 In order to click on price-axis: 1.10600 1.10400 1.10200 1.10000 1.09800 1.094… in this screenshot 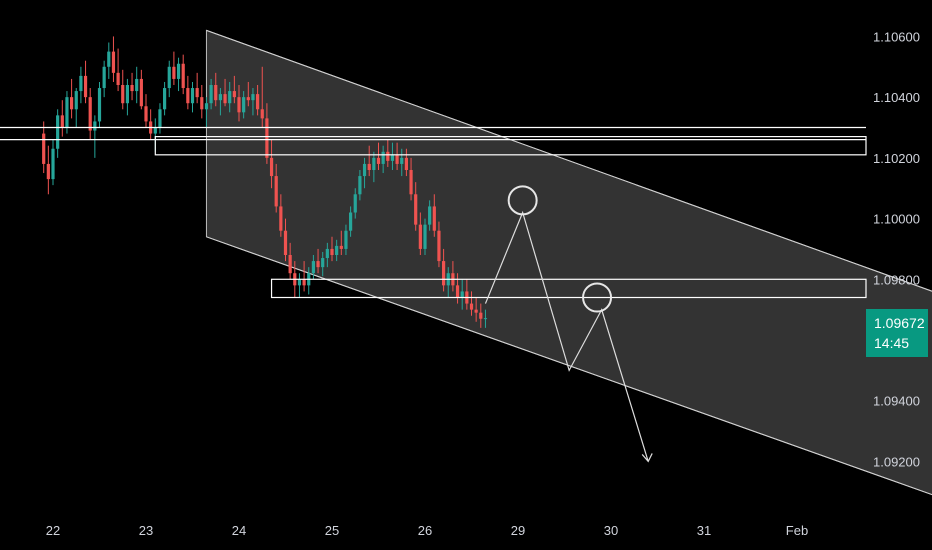, I will do `click(896, 249)`.